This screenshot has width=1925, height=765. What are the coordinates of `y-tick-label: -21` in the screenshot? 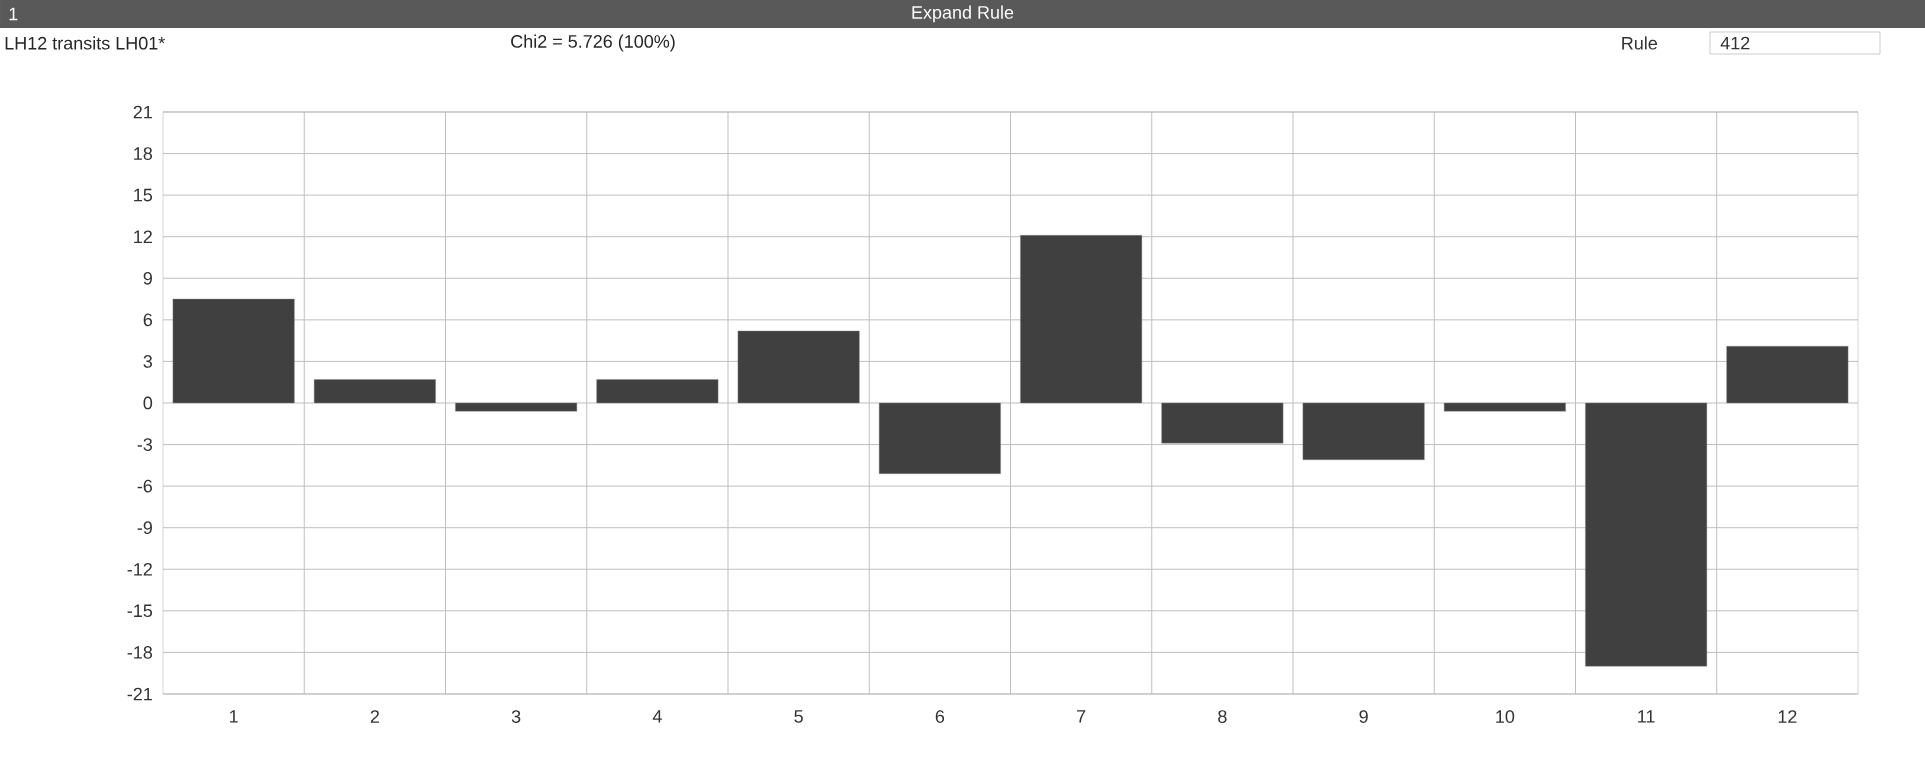 It's located at (139, 694).